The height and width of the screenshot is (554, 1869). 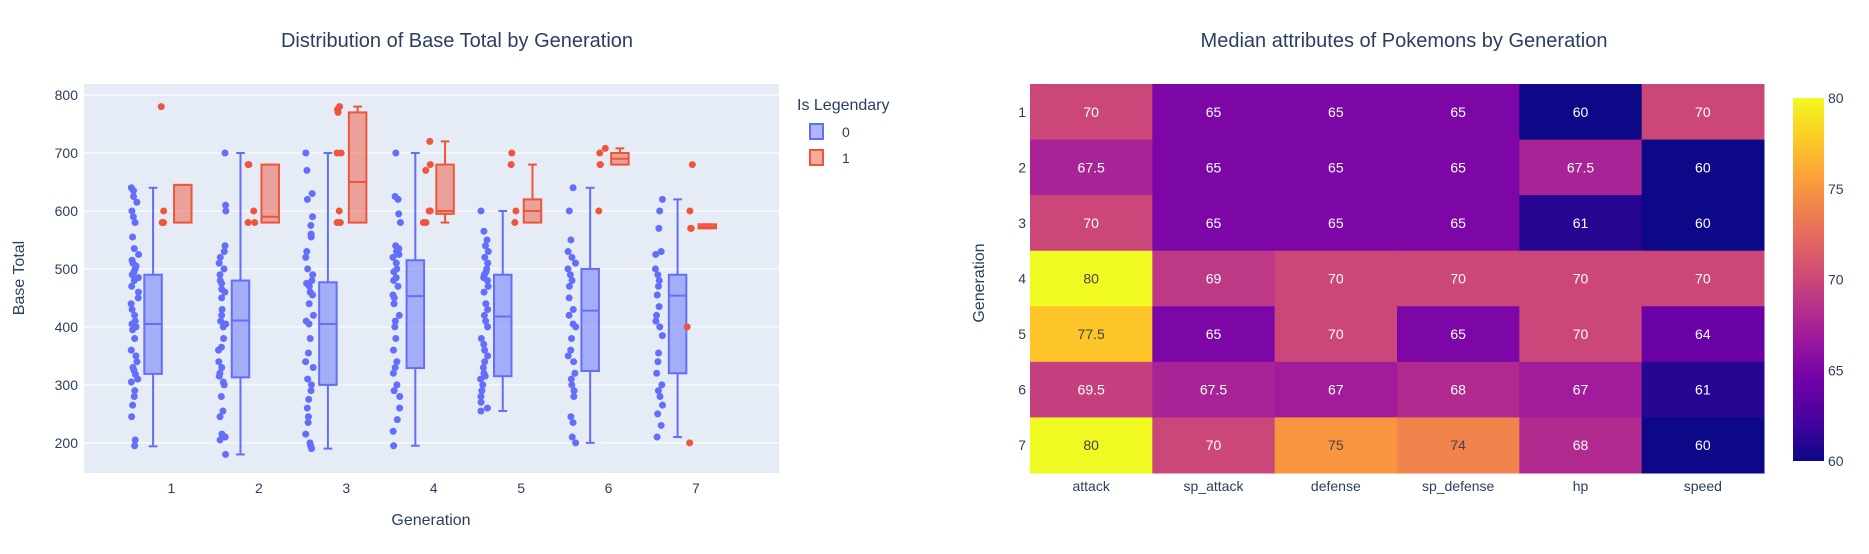 What do you see at coordinates (609, 488) in the screenshot?
I see `x-tick-label: 6` at bounding box center [609, 488].